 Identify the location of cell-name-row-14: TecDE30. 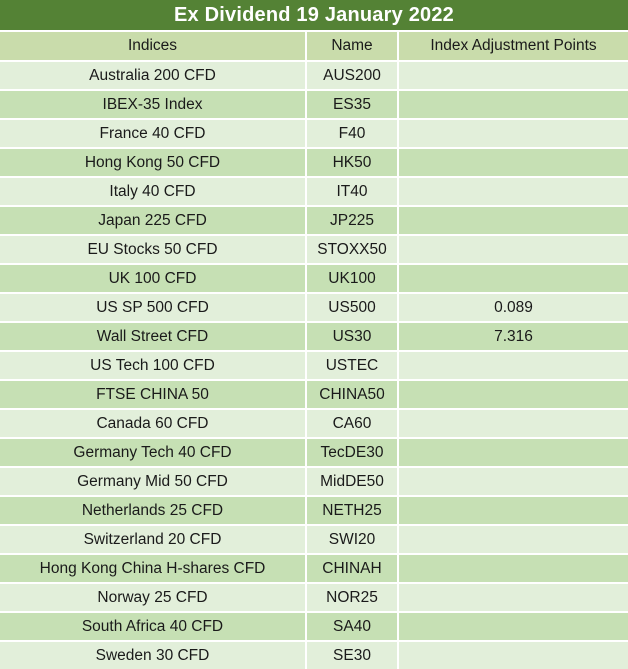
(352, 452).